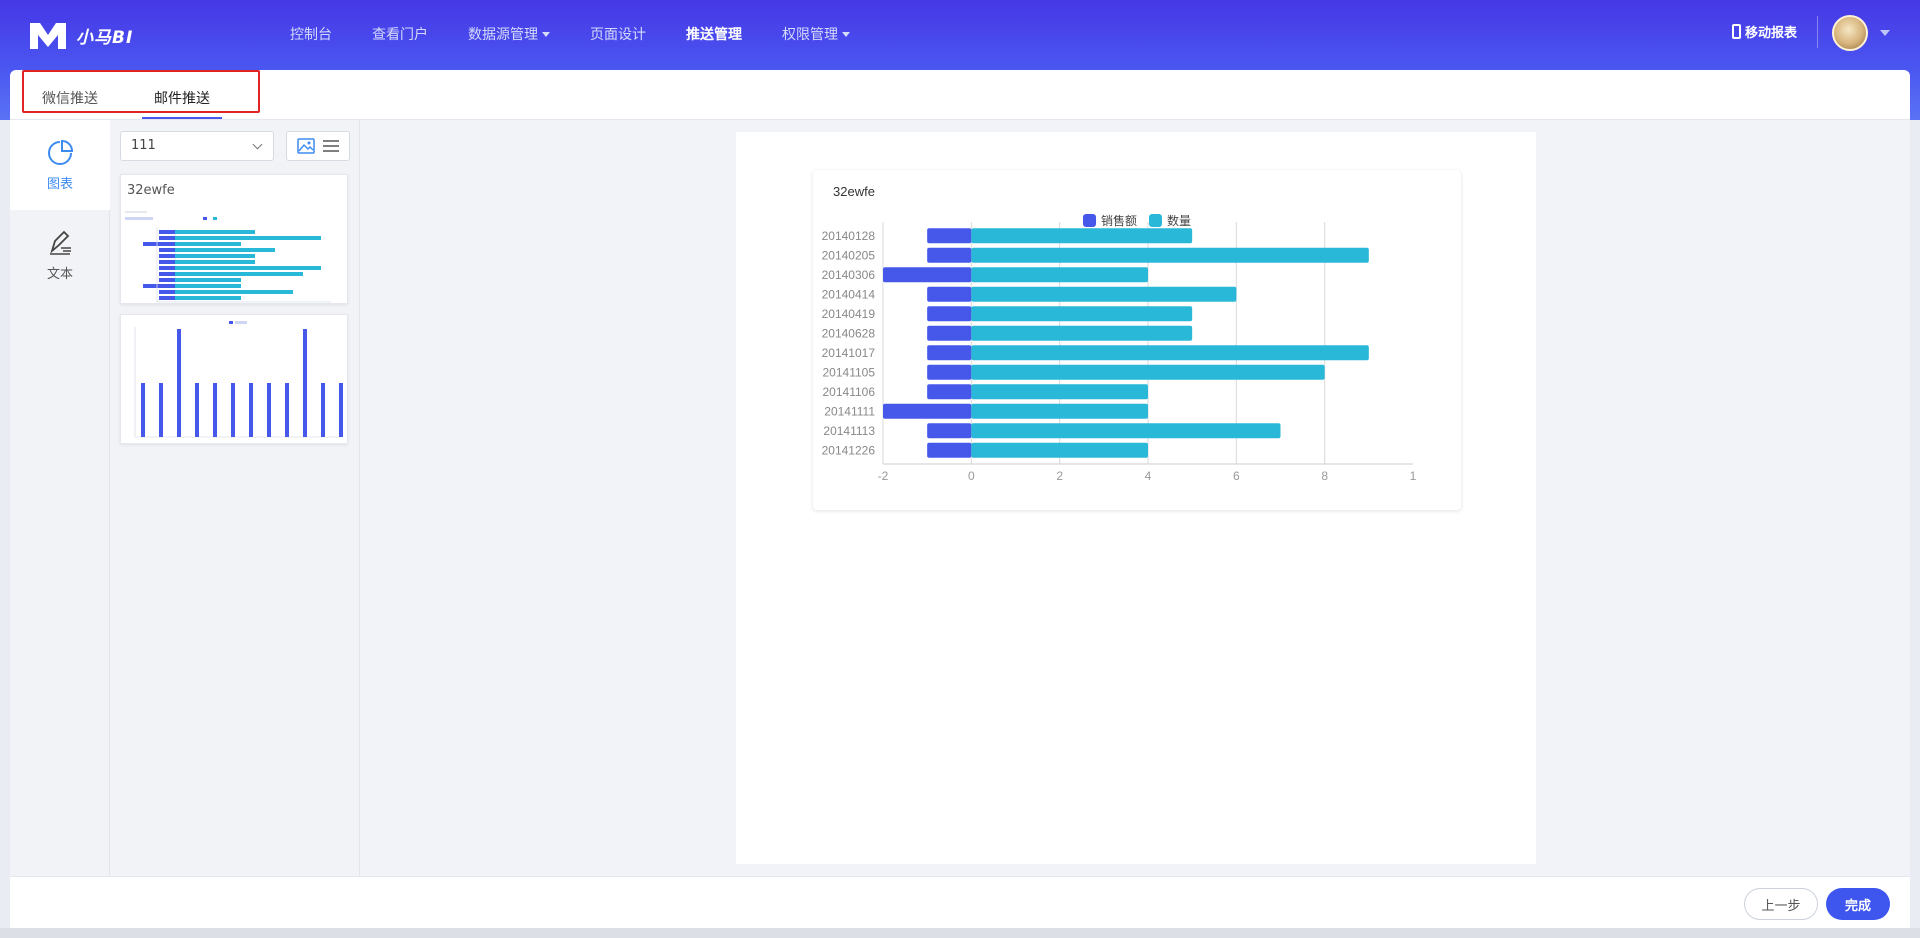 The height and width of the screenshot is (938, 1920). I want to click on finish-button: 完成, so click(1858, 904).